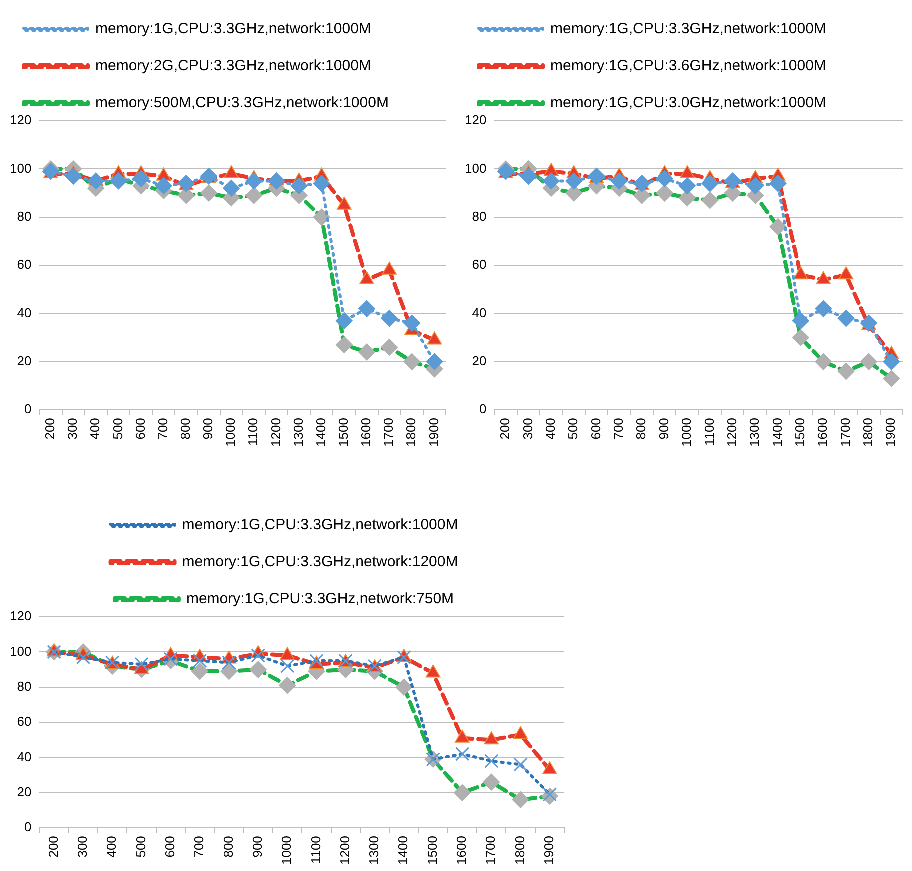 The image size is (912, 871). Describe the element at coordinates (298, 432) in the screenshot. I see `x-tick-label: 1300` at that location.